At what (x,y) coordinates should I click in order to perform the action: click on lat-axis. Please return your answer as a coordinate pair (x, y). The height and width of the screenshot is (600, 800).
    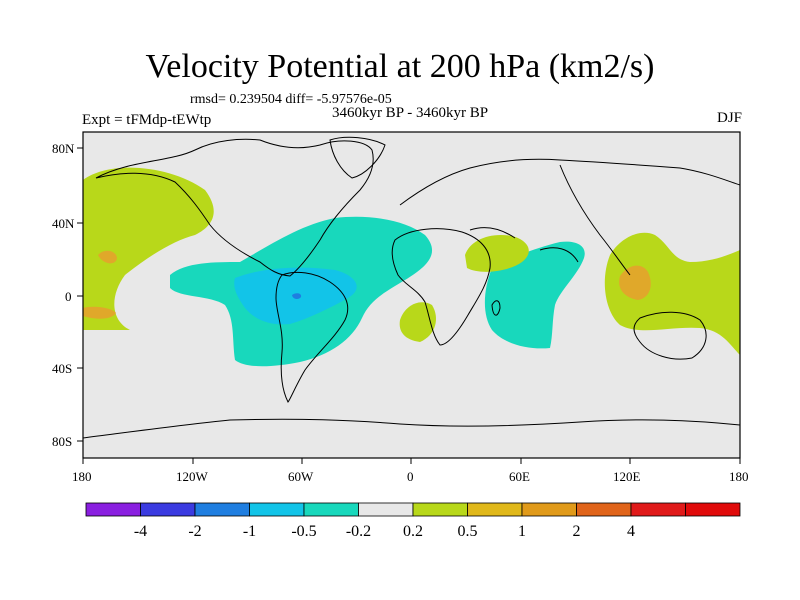
    Looking at the image, I should click on (80, 294).